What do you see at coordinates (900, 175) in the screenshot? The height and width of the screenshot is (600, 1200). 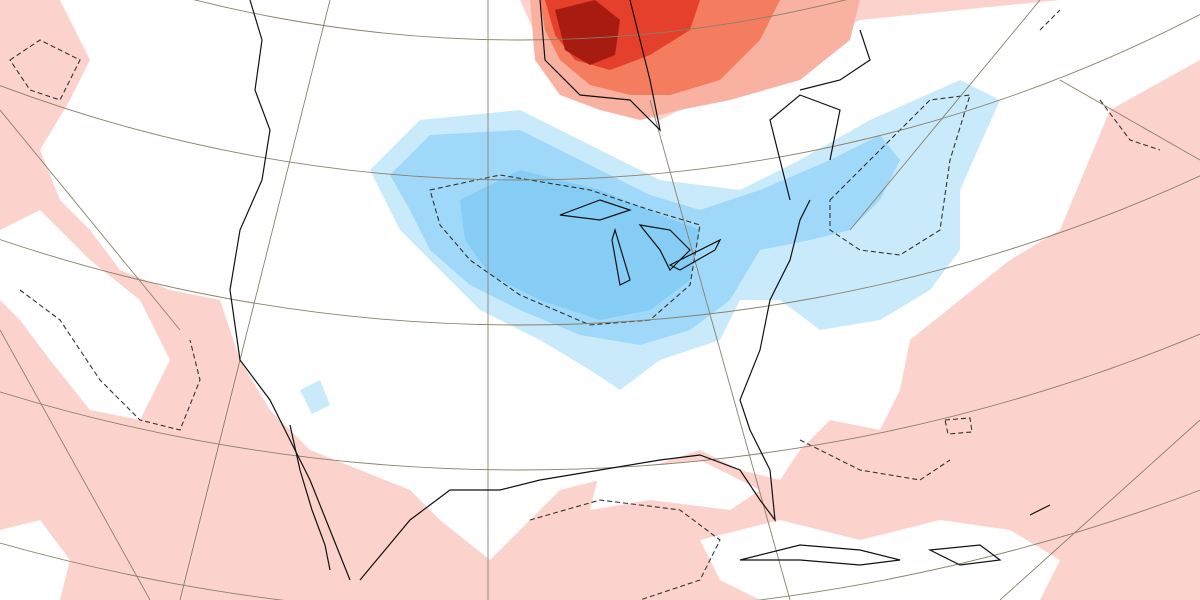 I see `cold-anomaly-dashed-east` at bounding box center [900, 175].